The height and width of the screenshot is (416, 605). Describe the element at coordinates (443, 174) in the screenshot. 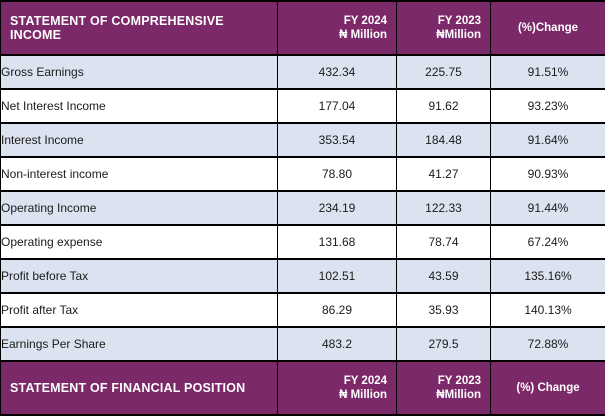

I see `fy2023-value: 41.27` at that location.